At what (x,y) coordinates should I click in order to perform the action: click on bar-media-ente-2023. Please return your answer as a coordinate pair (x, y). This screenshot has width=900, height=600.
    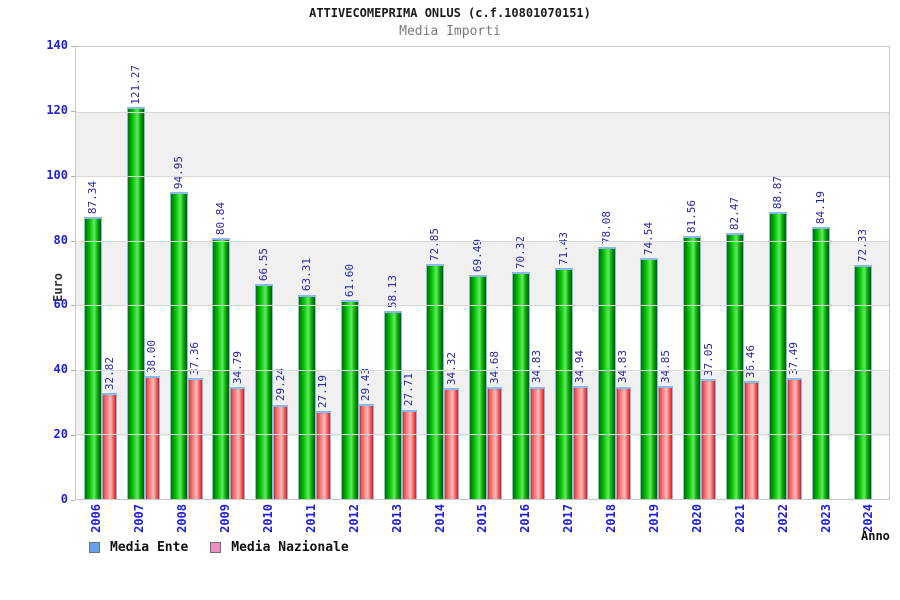
    Looking at the image, I should click on (820, 363).